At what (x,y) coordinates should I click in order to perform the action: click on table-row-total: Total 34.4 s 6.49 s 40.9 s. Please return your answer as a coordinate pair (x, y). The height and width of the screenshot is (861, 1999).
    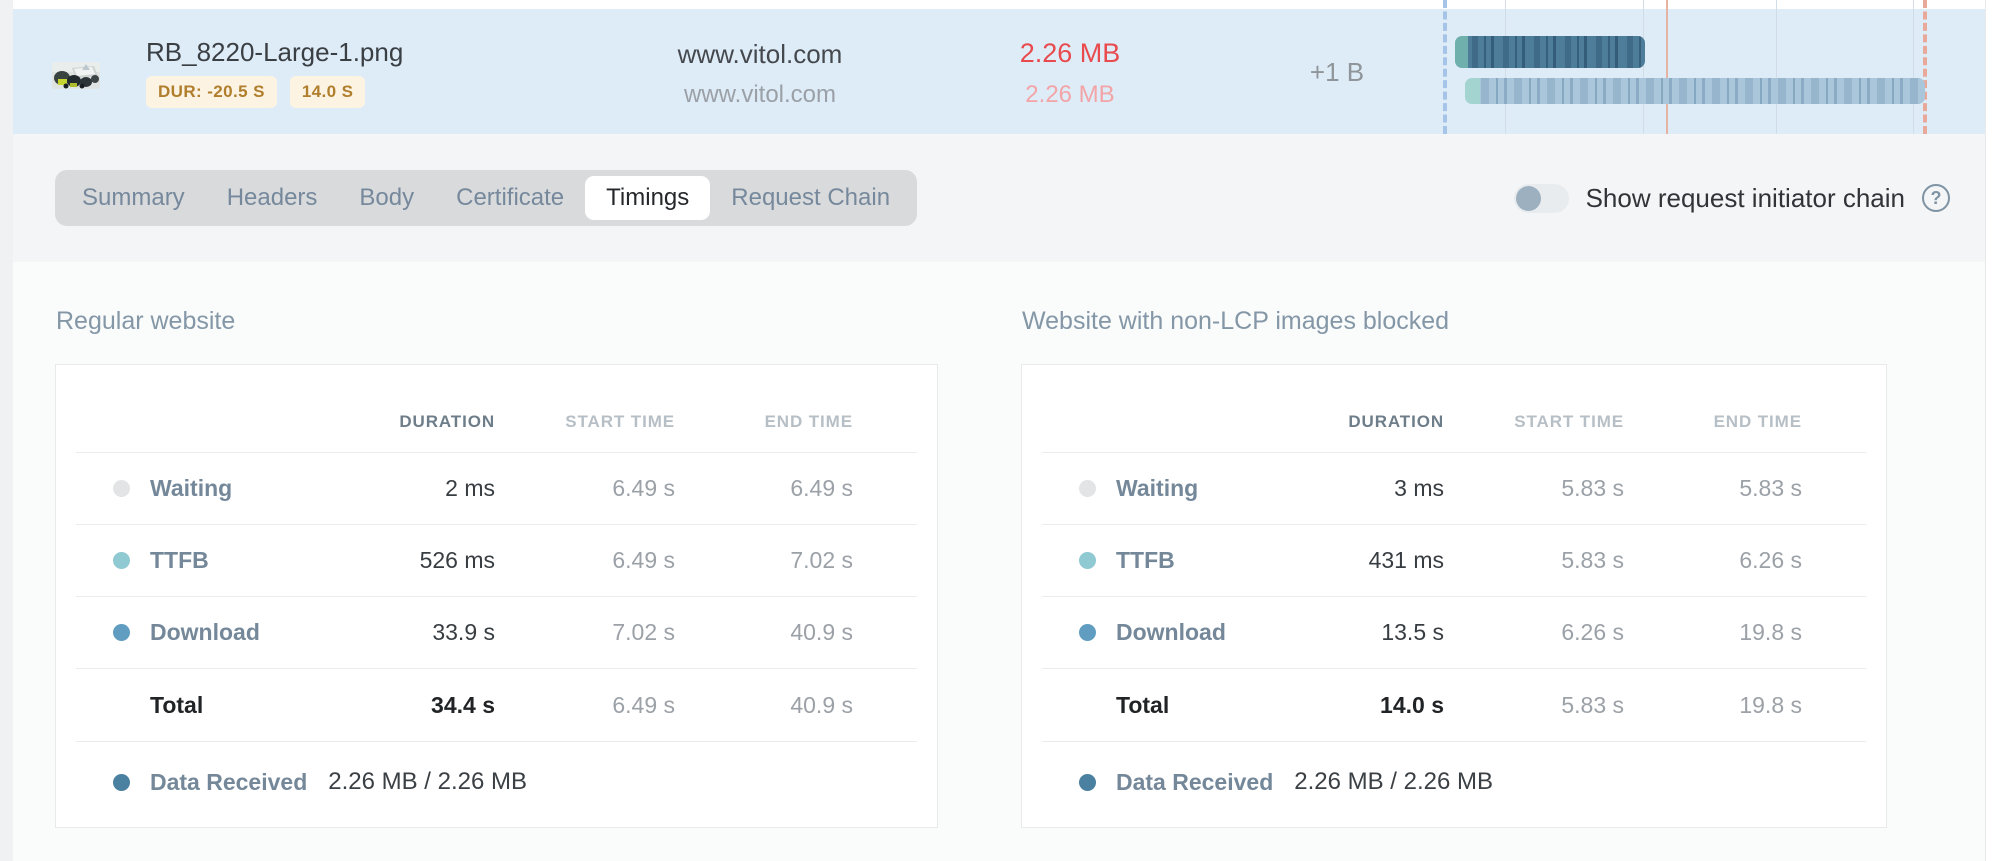
    Looking at the image, I should click on (496, 704).